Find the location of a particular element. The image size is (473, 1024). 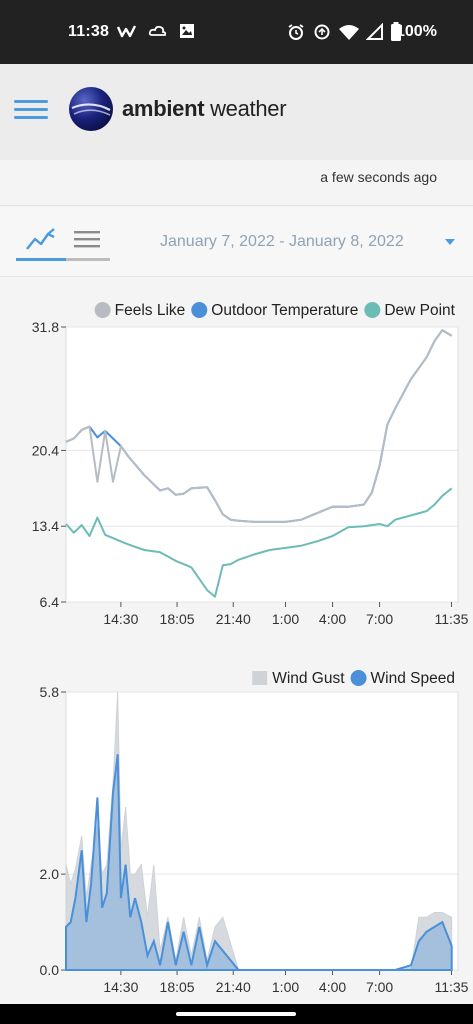

sync-icon is located at coordinates (322, 32).